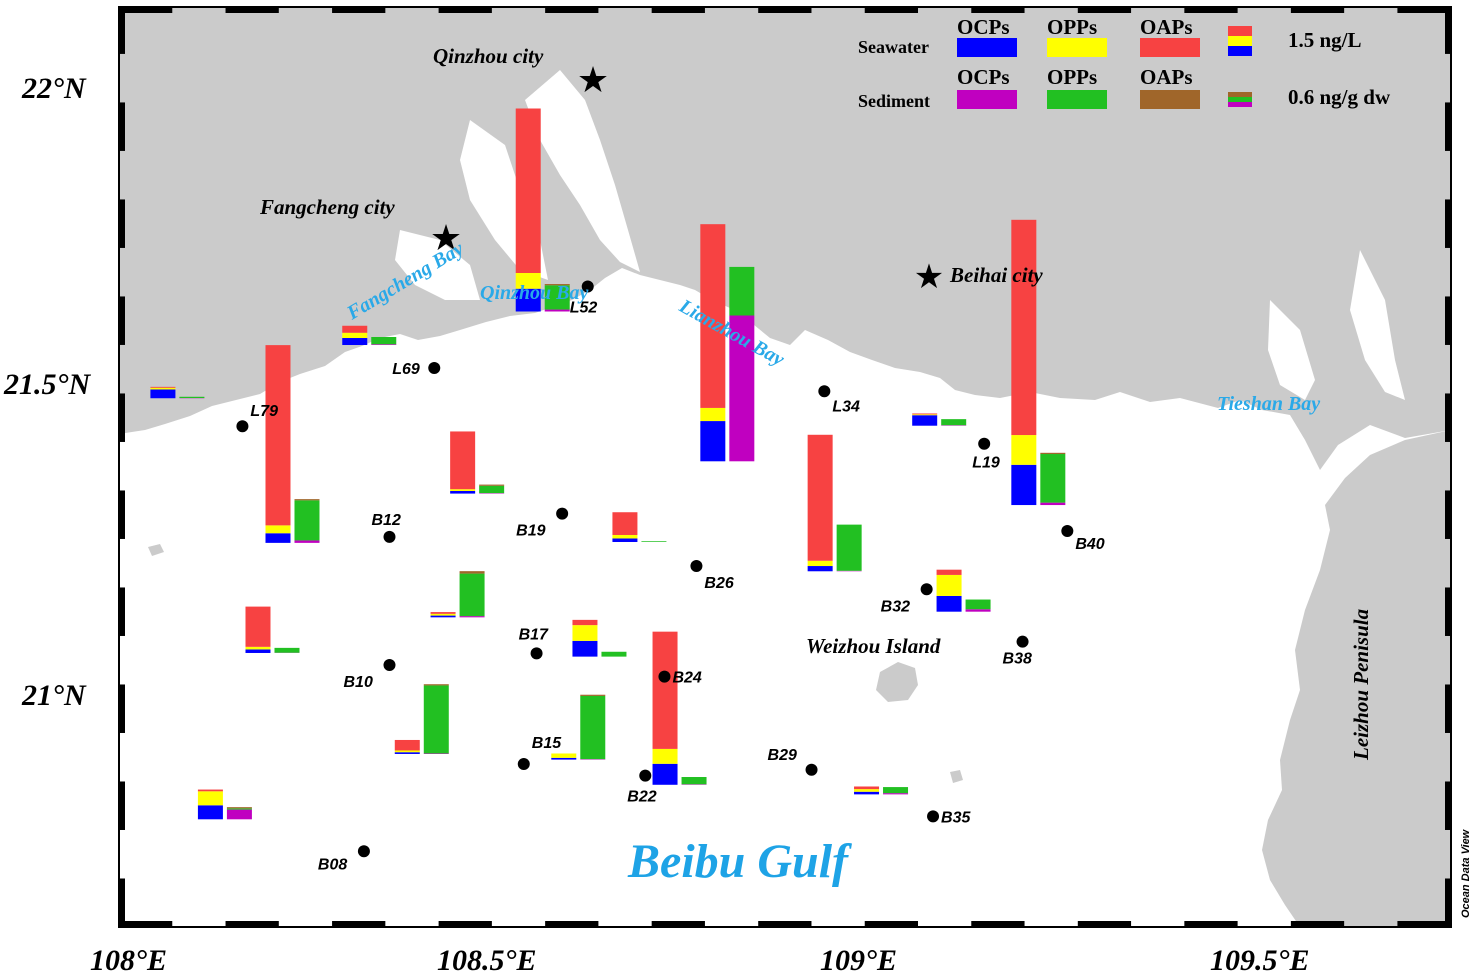  I want to click on sediment-bar-opps-B12, so click(307, 520).